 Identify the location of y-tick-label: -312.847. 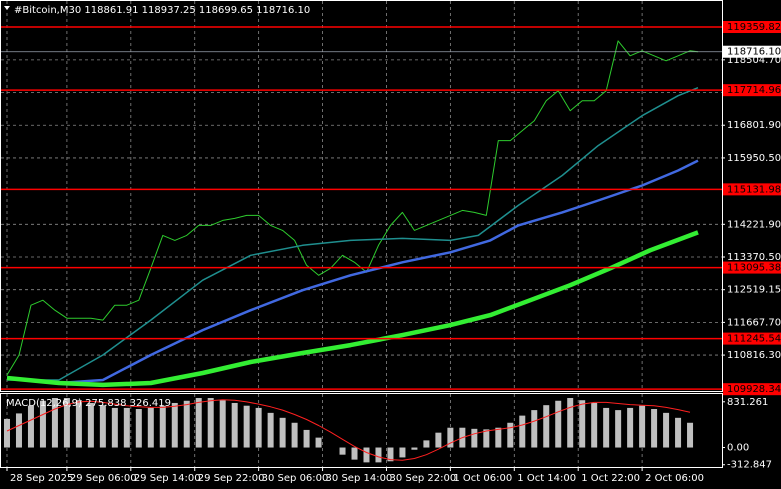
(749, 465).